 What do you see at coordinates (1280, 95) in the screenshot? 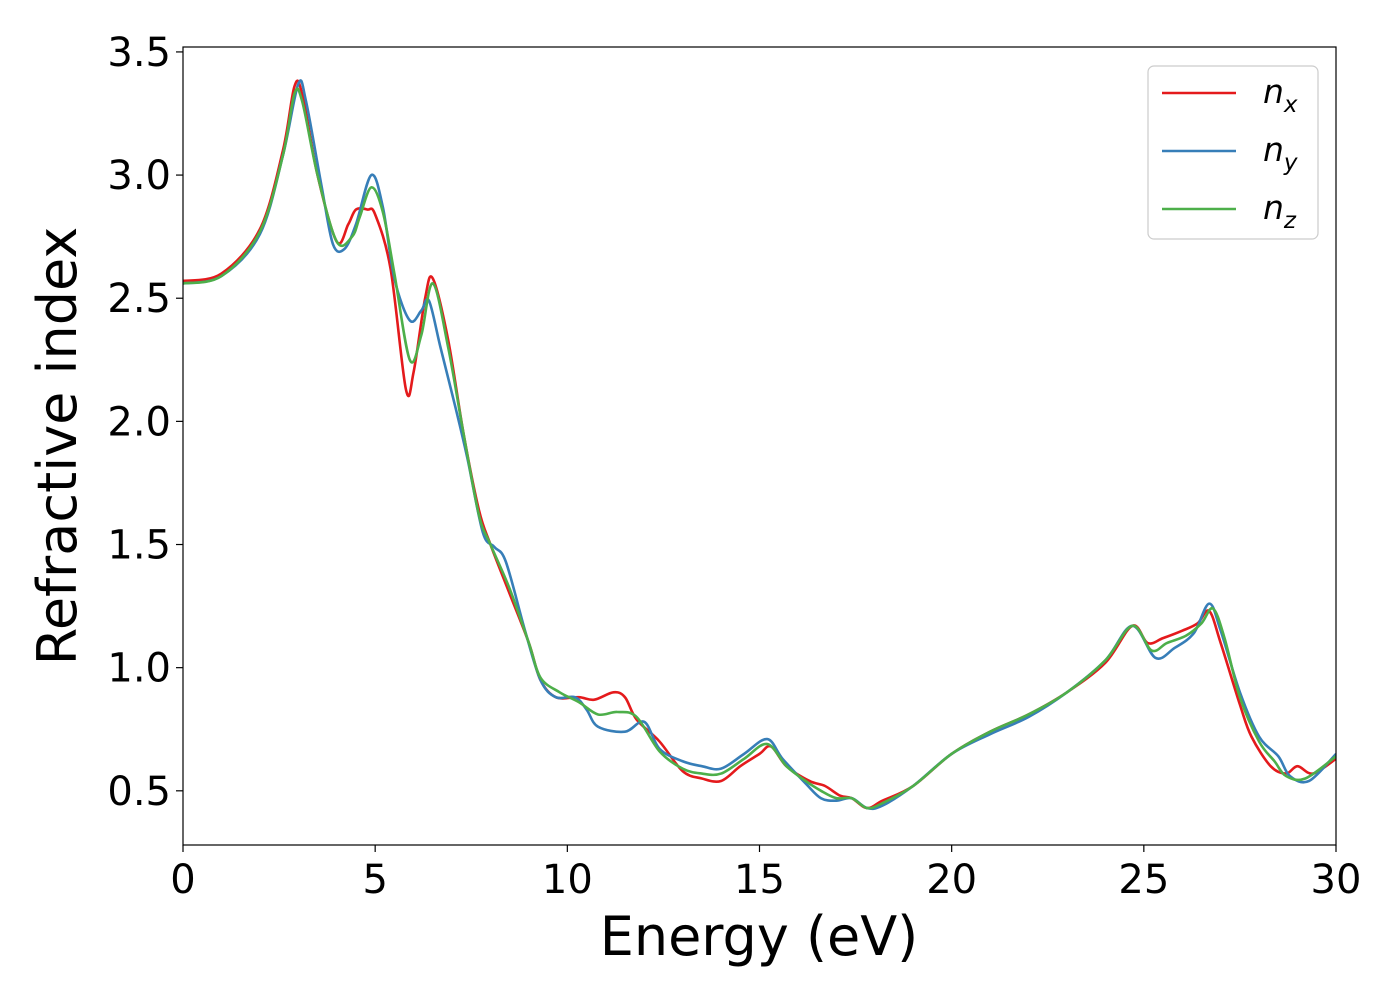
I see `legend-label-x: nx` at bounding box center [1280, 95].